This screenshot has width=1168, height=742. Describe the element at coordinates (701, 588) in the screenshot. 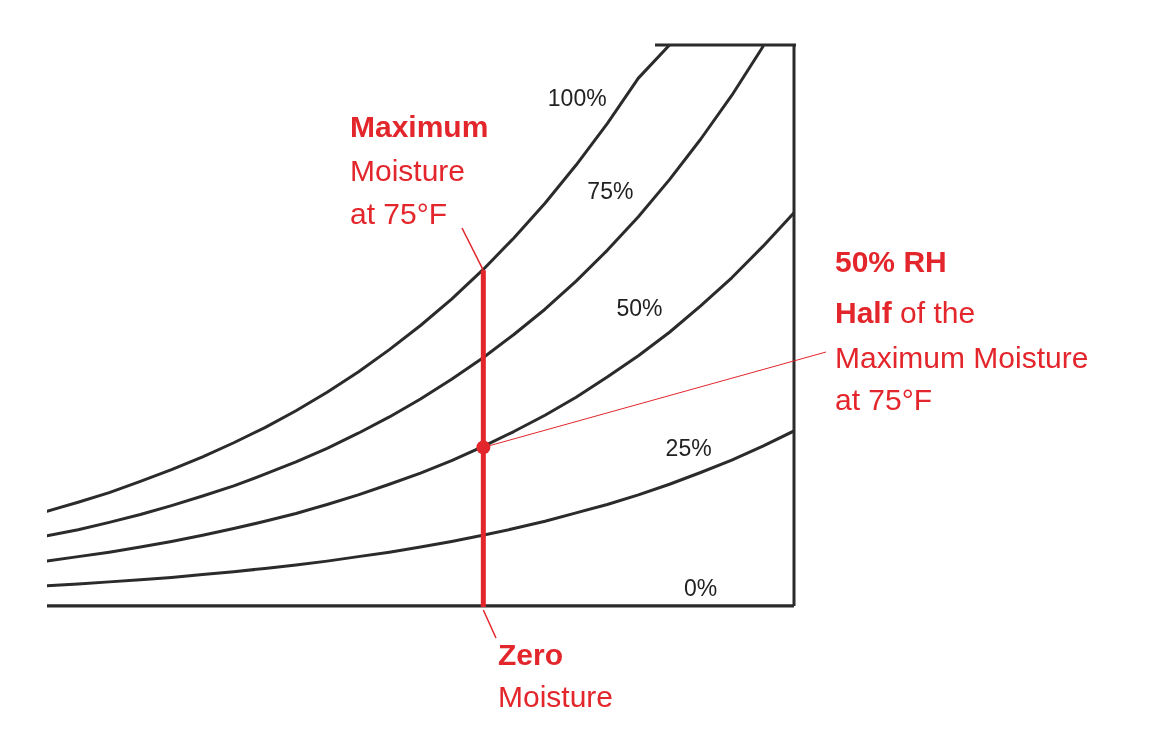

I see `series-label: 0%` at that location.